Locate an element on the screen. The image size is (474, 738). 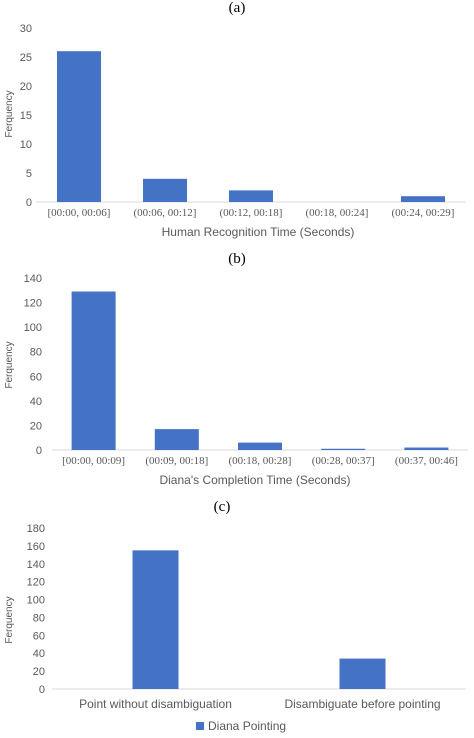
legend-label: Diana Pointing is located at coordinates (247, 726).